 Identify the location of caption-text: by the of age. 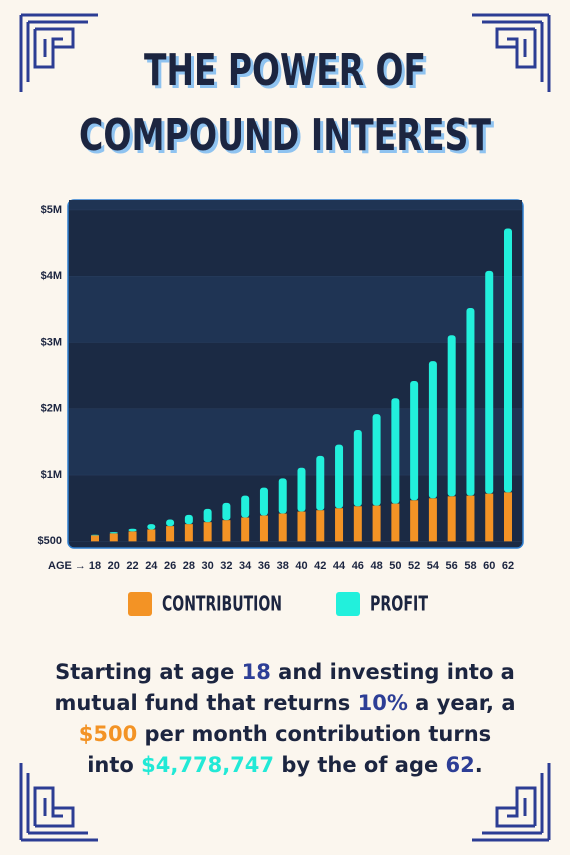
(360, 765).